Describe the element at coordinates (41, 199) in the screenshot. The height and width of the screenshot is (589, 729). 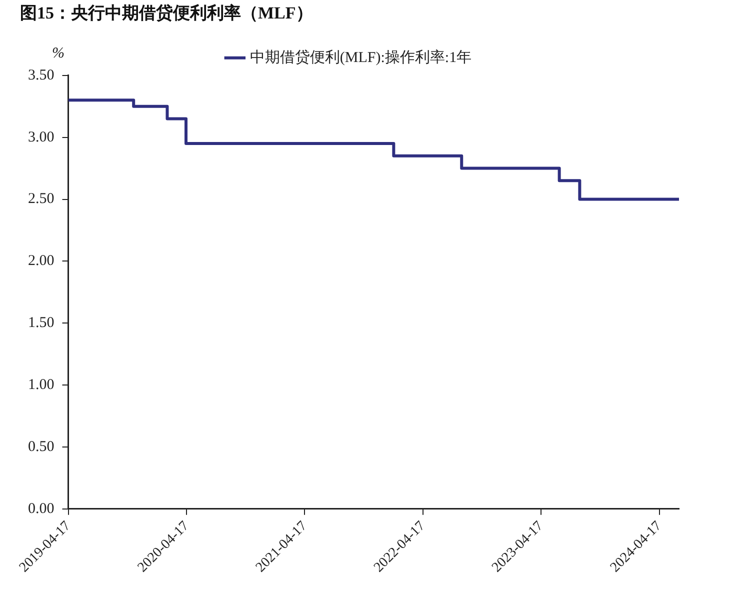
I see `y-tick-label: 2.50` at that location.